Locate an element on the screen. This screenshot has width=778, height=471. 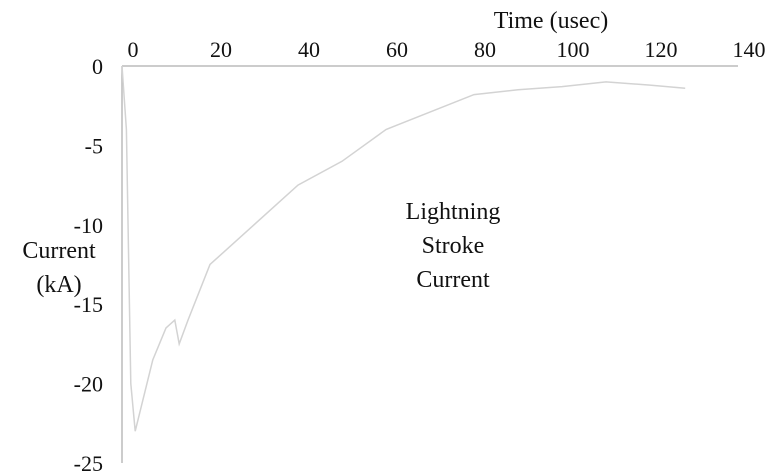
x-tick-label: 80 is located at coordinates (485, 49).